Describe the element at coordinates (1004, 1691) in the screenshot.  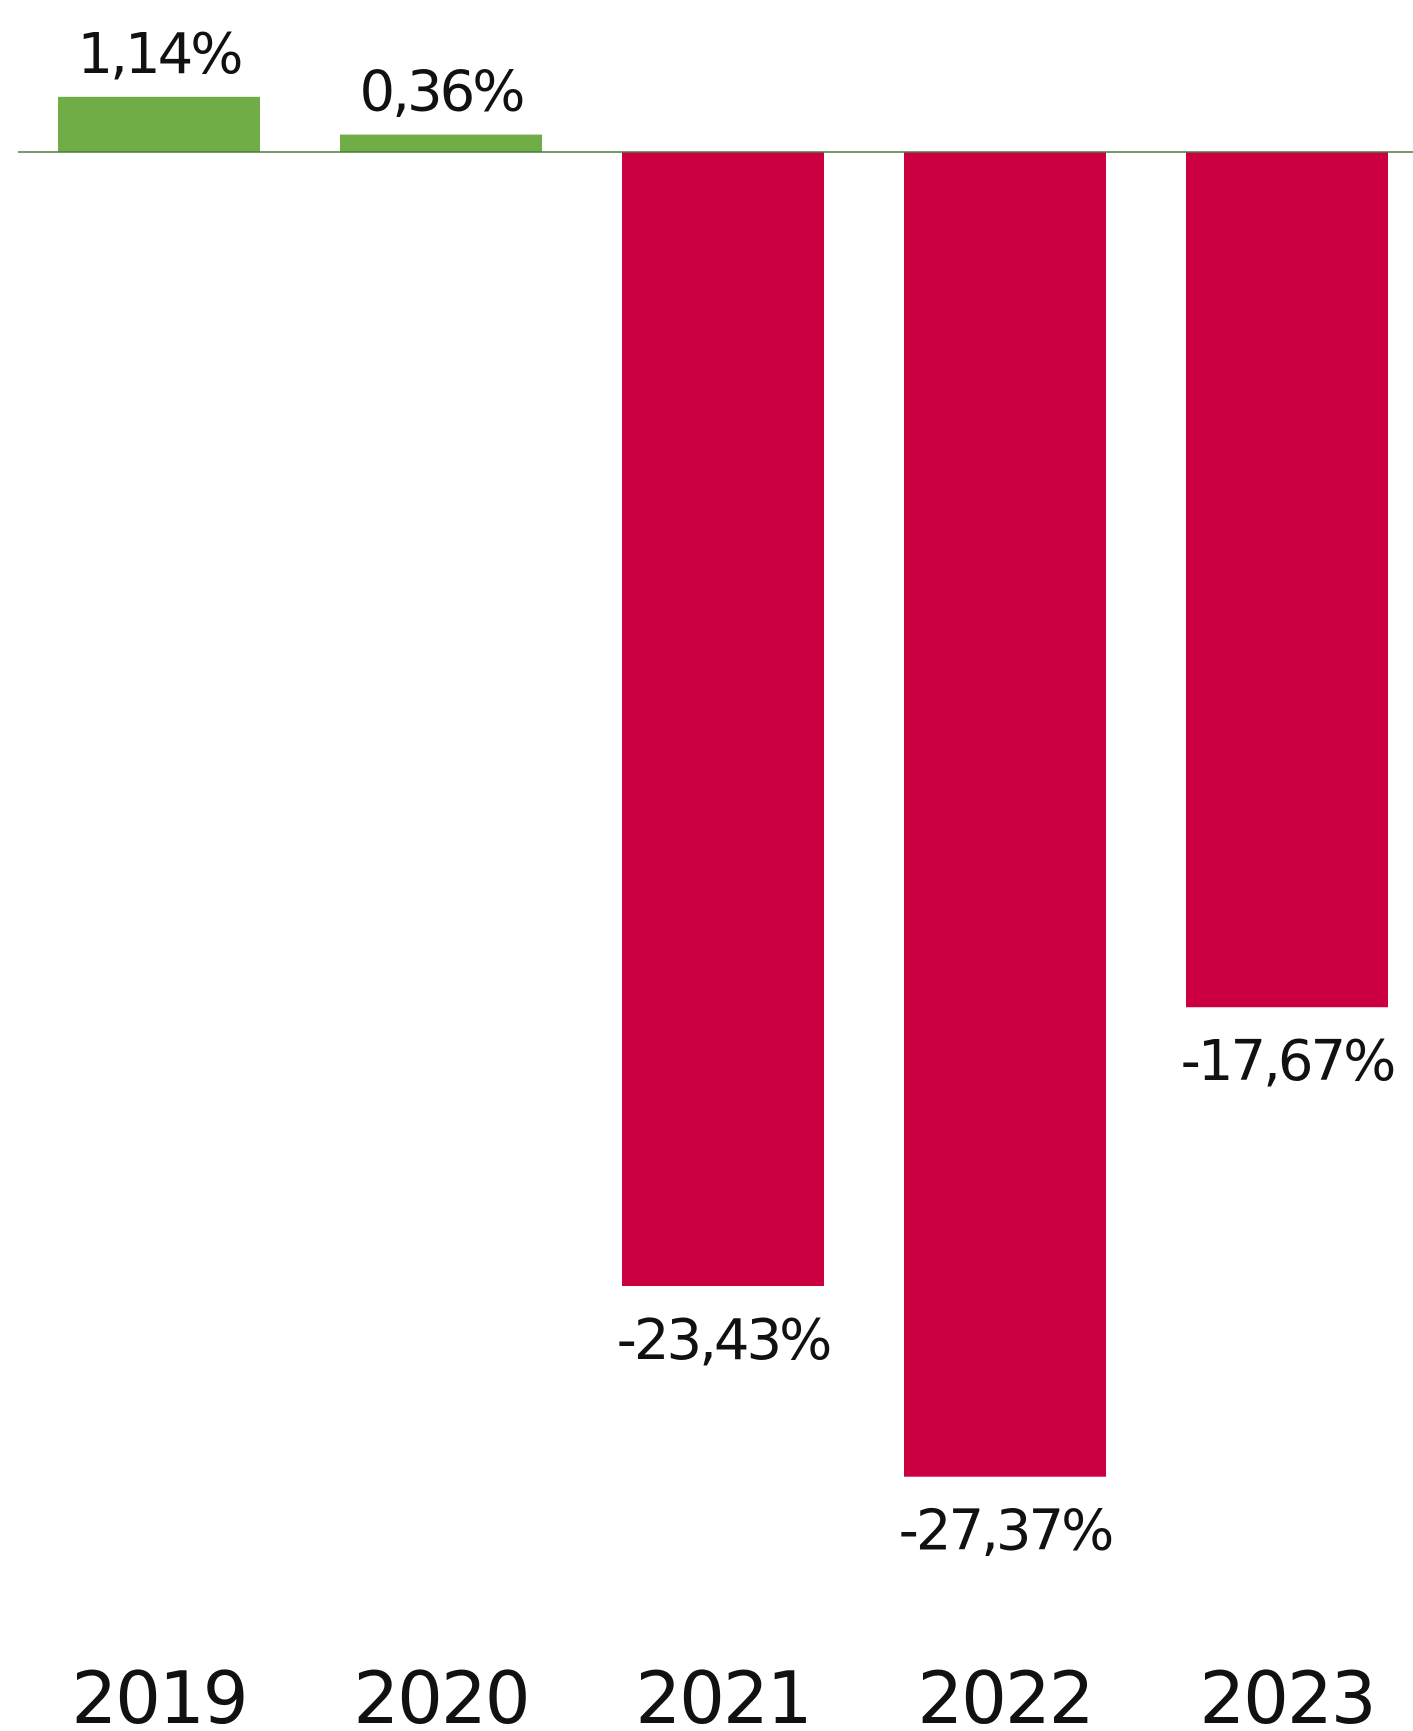
I see `x-tick-label-2022: 2022` at that location.